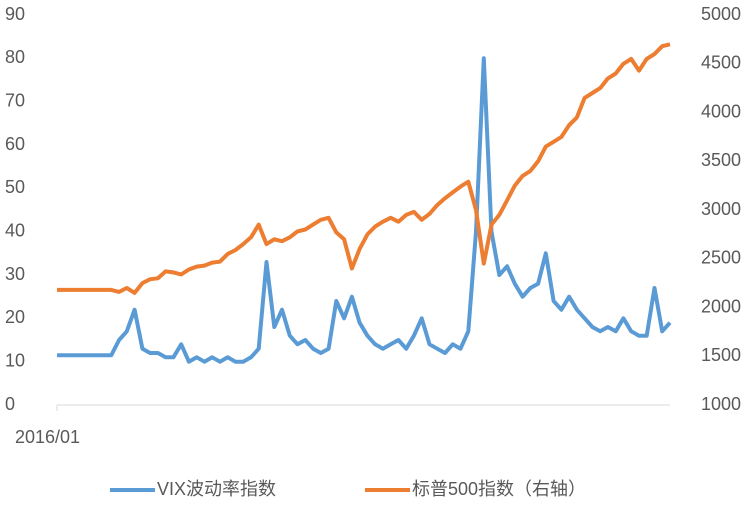 Image resolution: width=744 pixels, height=505 pixels. What do you see at coordinates (15, 144) in the screenshot?
I see `y-tick-label: 60` at bounding box center [15, 144].